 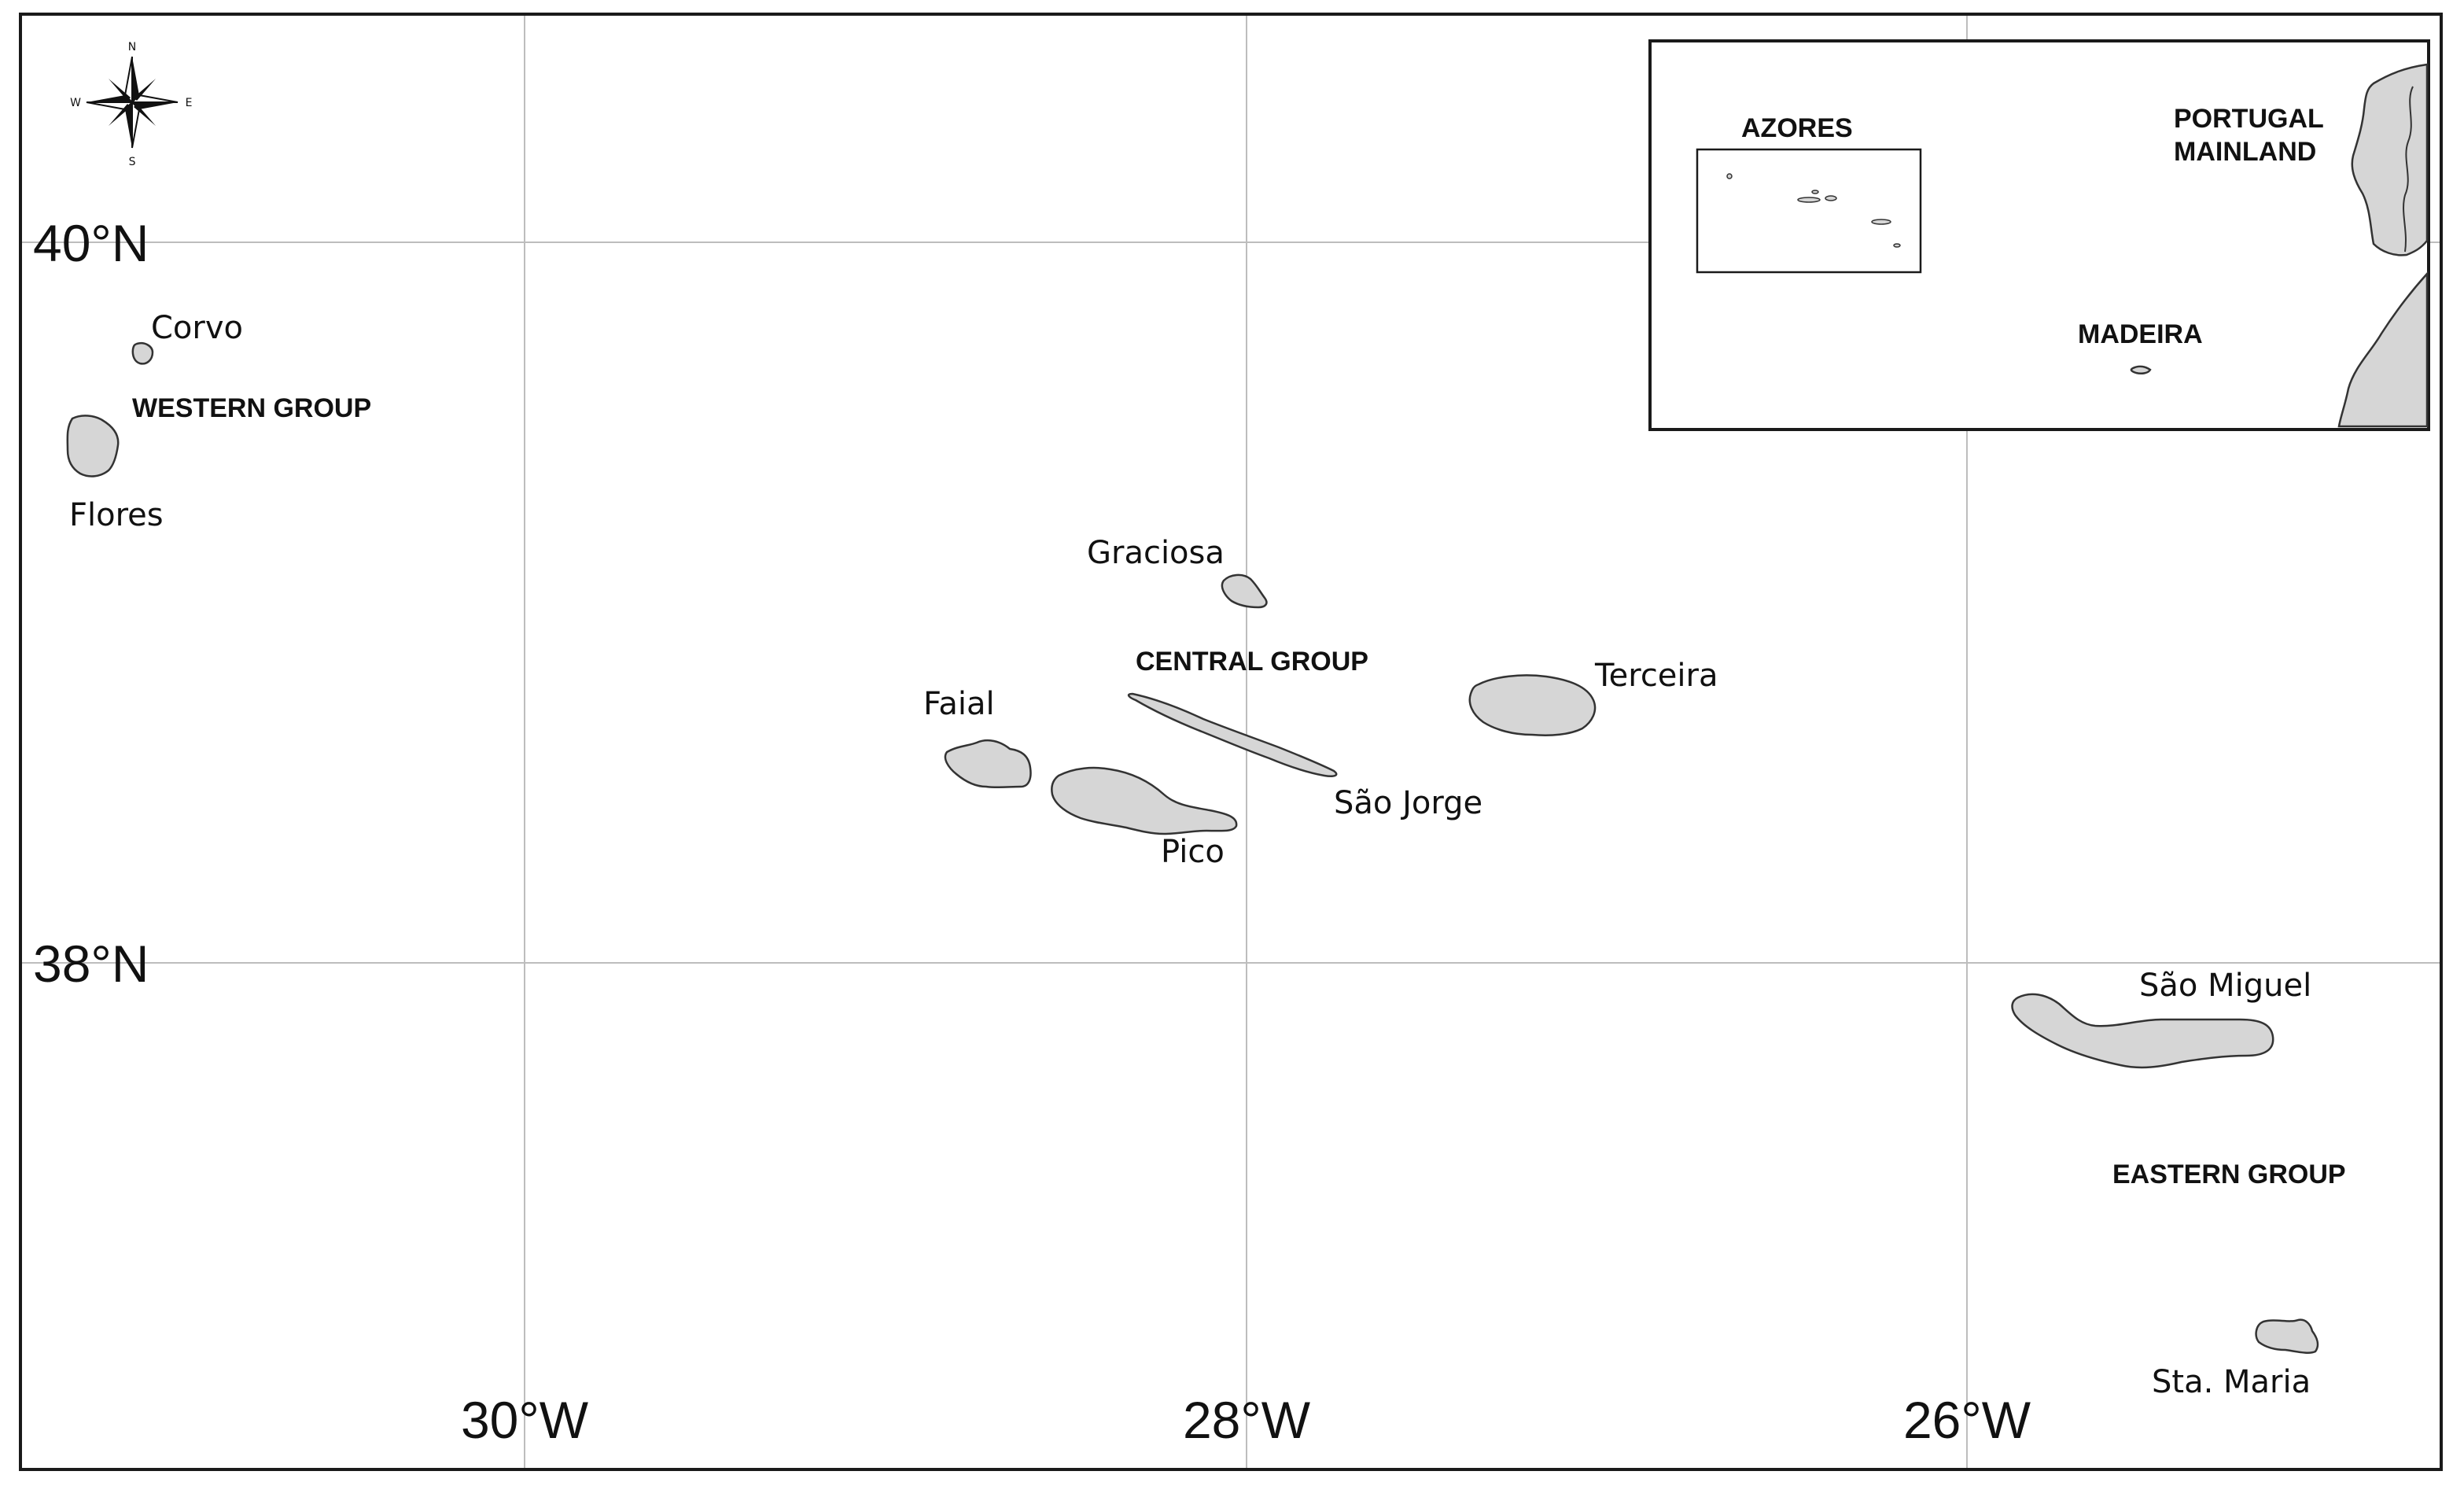 What do you see at coordinates (2231, 1382) in the screenshot?
I see `label-sta-maria: Sta. Maria` at bounding box center [2231, 1382].